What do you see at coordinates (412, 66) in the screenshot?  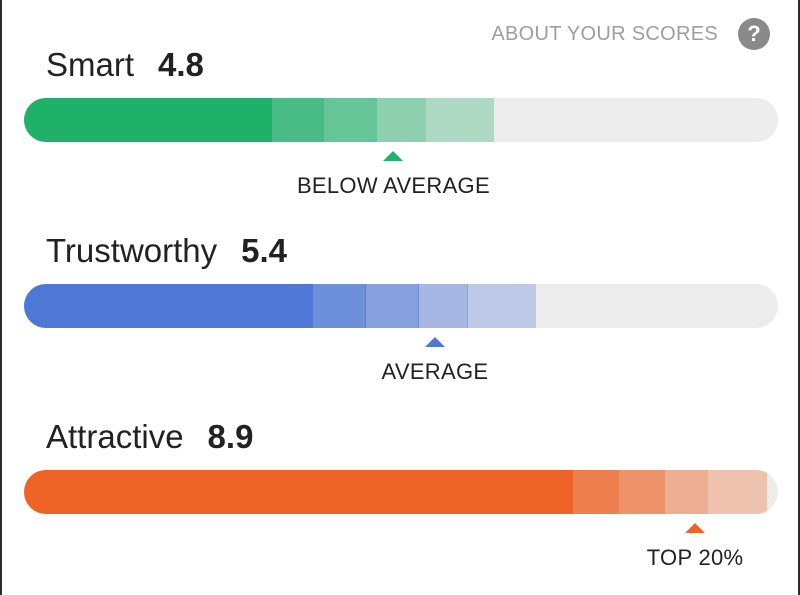 I see `score-header: Smart 4.8` at bounding box center [412, 66].